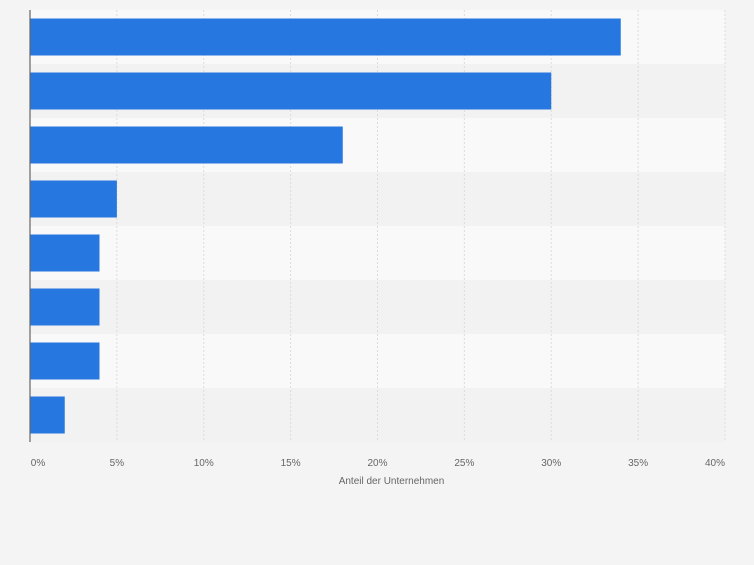  Describe the element at coordinates (638, 463) in the screenshot. I see `x-tick-label: 35%` at that location.